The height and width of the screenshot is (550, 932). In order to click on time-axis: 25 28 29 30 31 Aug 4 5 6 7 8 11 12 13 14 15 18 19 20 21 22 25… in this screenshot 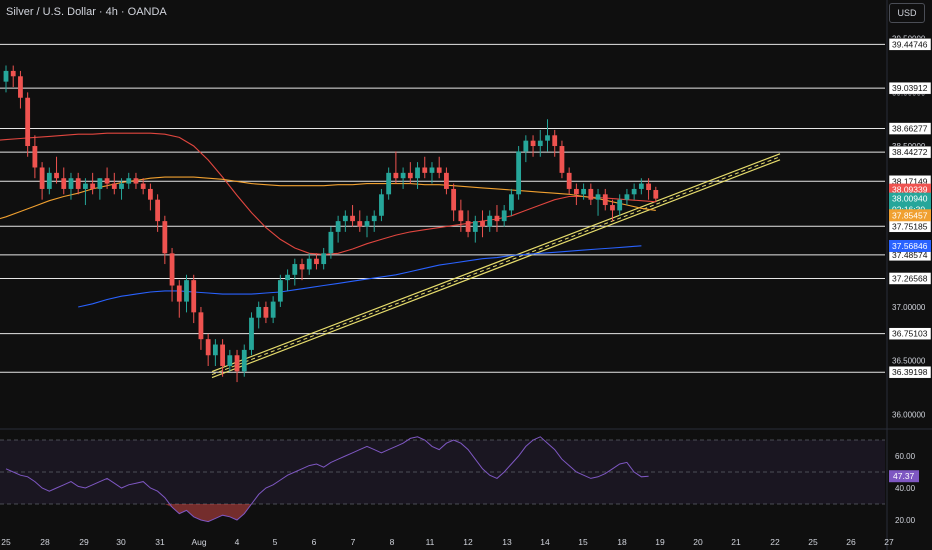, I will do `click(447, 542)`.